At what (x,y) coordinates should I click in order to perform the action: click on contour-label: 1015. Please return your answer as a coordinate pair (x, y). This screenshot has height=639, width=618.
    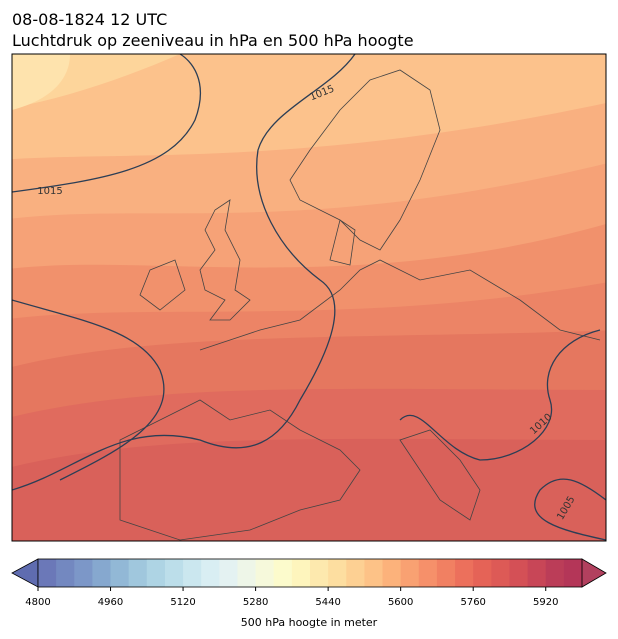
    Looking at the image, I should click on (49, 191).